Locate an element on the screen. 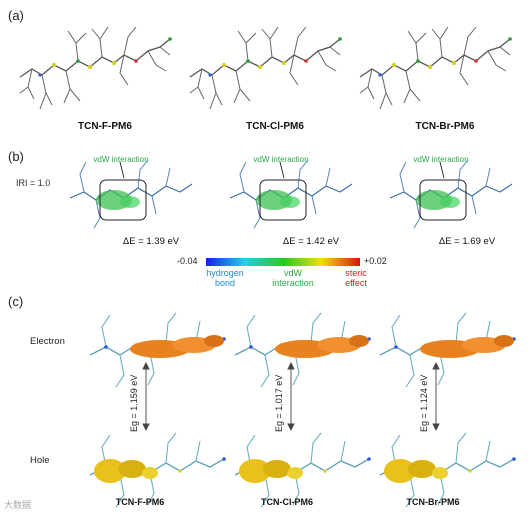  name-c-br: TCN-Br-PM6 is located at coordinates (433, 502).